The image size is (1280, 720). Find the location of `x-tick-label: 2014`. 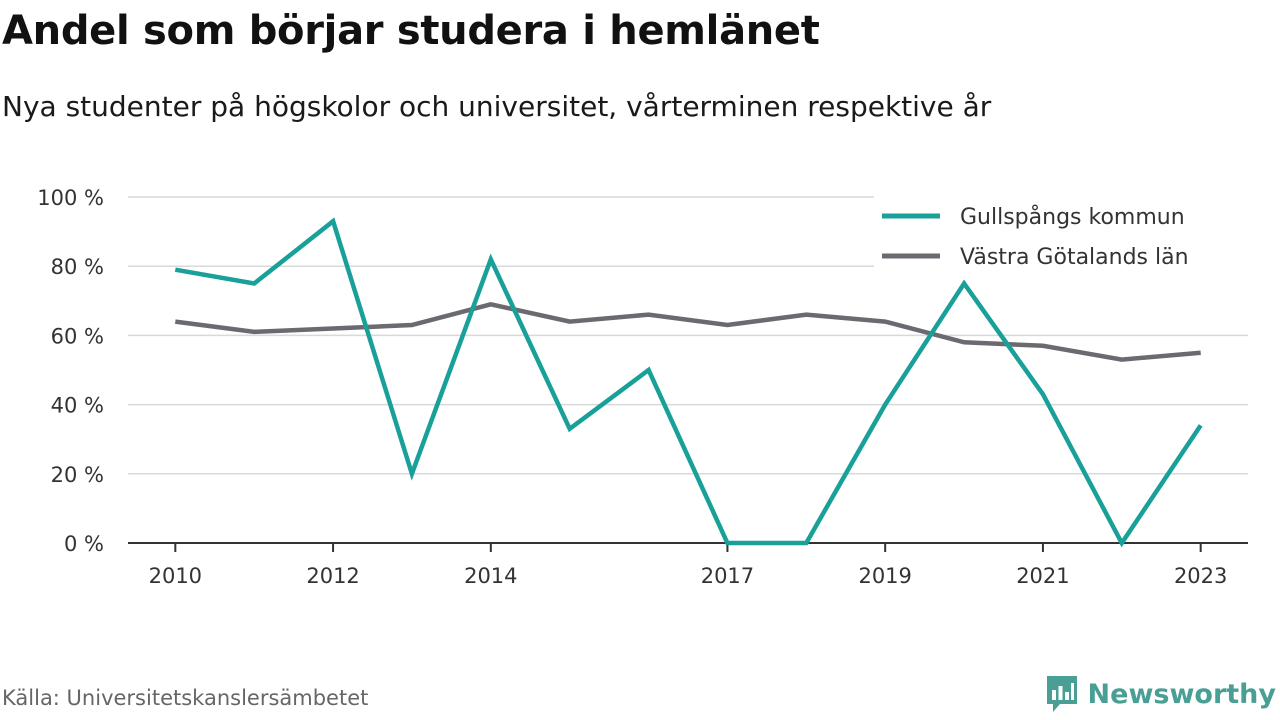

x-tick-label: 2014 is located at coordinates (490, 576).